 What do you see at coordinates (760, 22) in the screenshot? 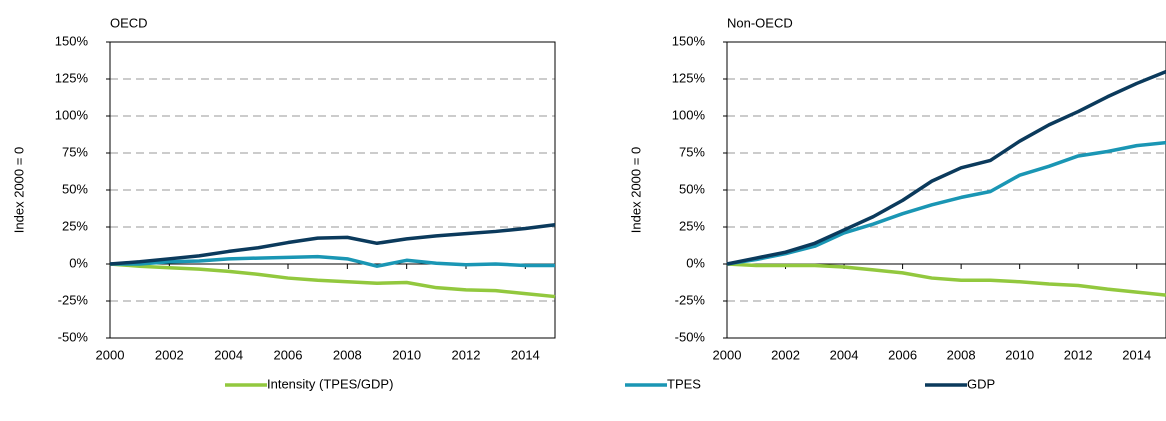
I see `chart-title: Non-OECD` at bounding box center [760, 22].